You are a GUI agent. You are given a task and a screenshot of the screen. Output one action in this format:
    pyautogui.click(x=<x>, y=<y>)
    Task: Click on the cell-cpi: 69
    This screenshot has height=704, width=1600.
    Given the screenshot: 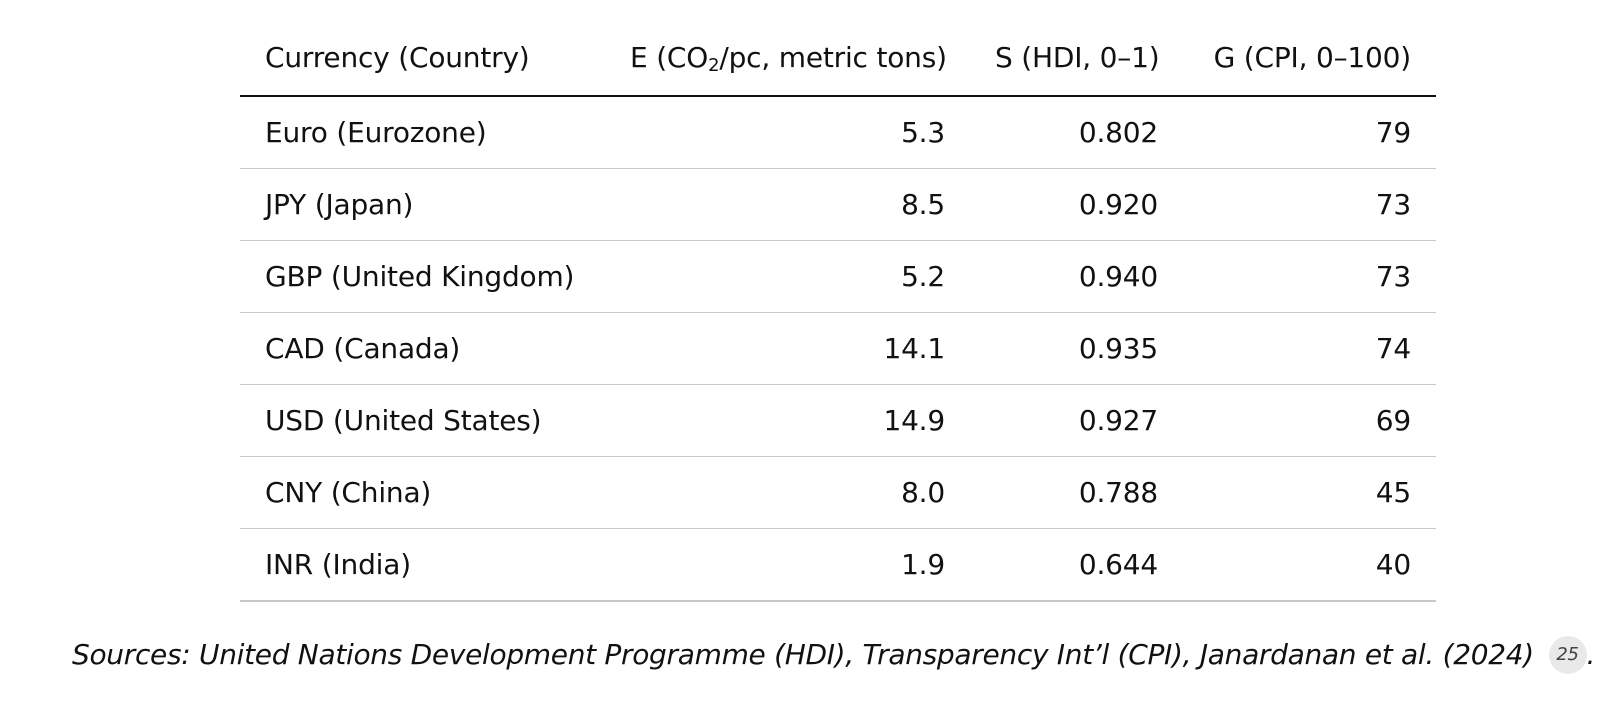 What is the action you would take?
    pyautogui.click(x=1309, y=420)
    